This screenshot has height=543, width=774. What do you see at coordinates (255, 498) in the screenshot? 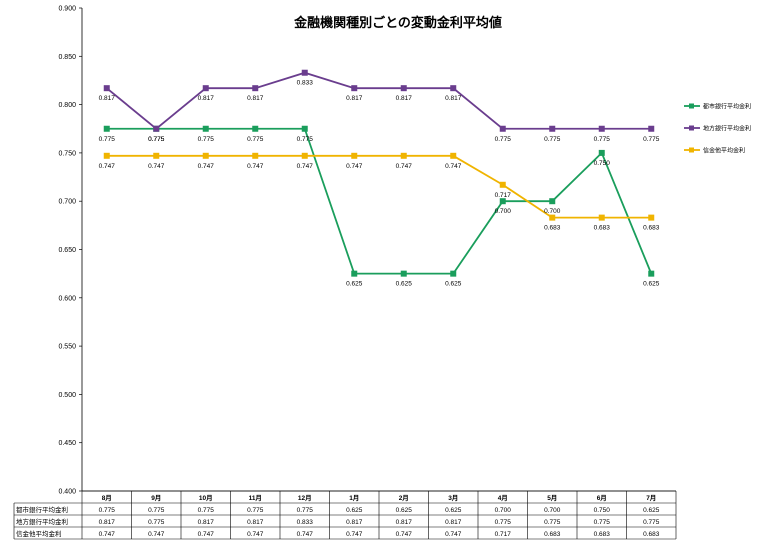
I see `x-tick-label: 11月` at bounding box center [255, 498].